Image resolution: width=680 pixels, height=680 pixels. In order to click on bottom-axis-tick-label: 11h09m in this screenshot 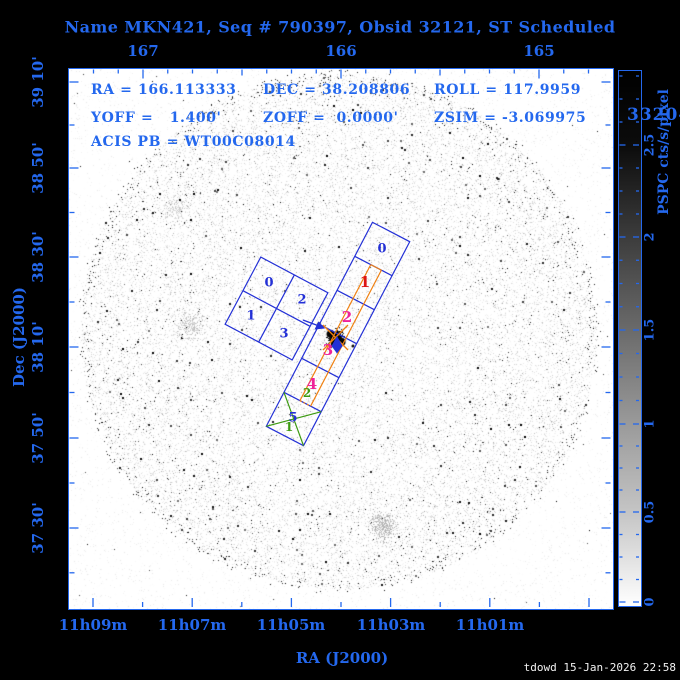, I will do `click(93, 625)`.